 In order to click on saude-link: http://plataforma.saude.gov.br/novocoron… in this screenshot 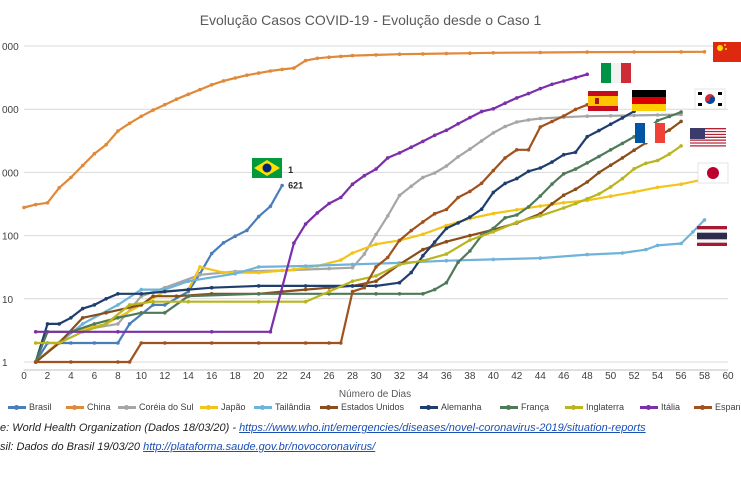, I will do `click(259, 447)`.